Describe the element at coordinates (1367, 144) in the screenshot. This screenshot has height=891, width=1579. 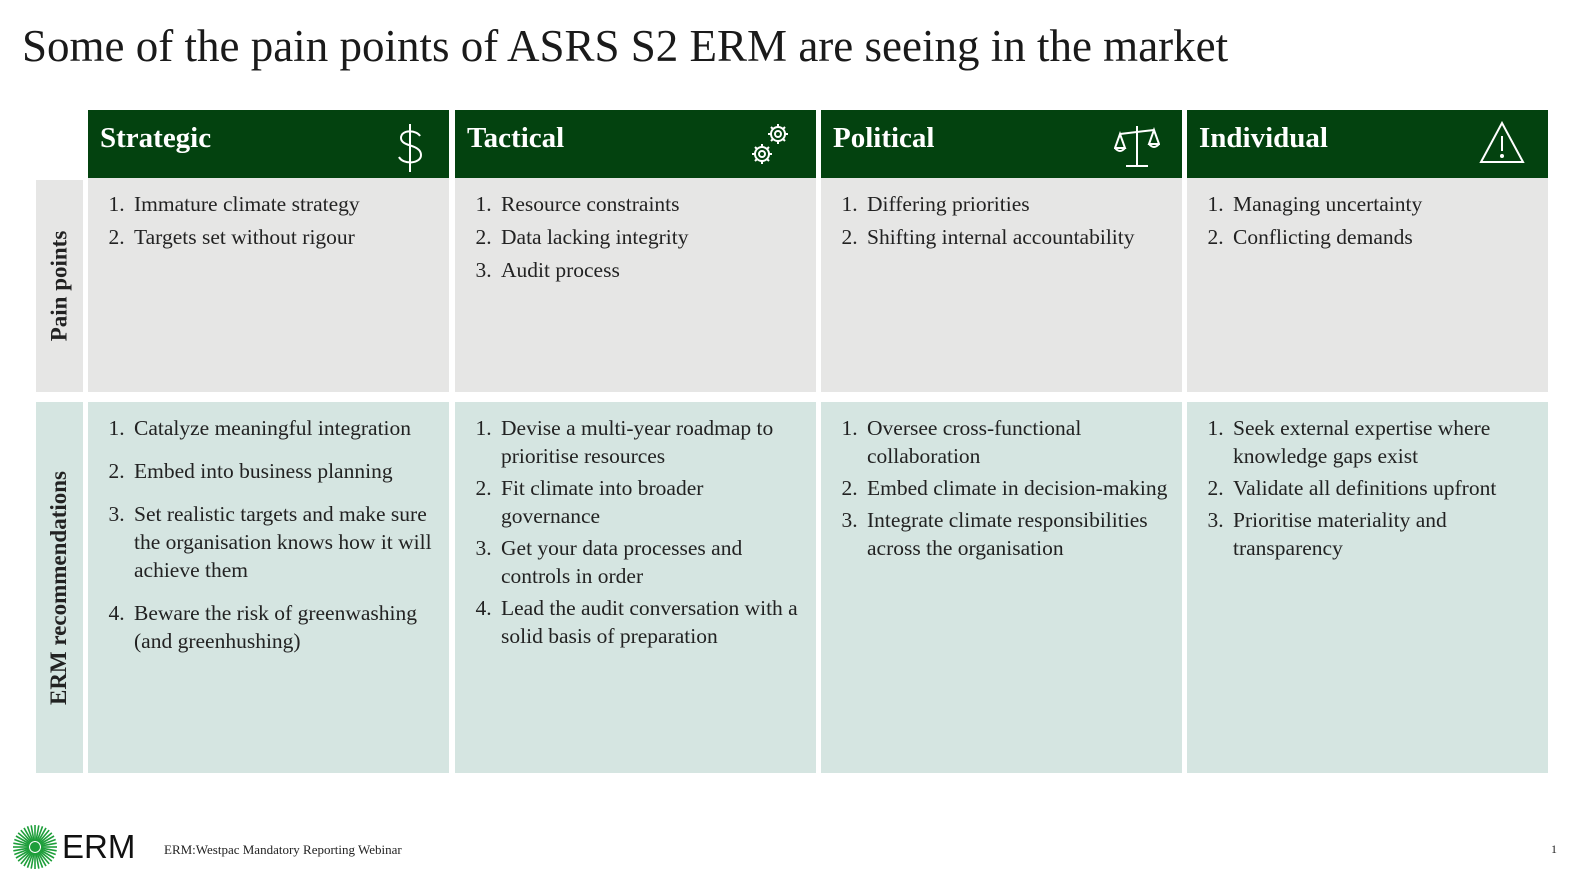
I see `column-header: Individual` at that location.